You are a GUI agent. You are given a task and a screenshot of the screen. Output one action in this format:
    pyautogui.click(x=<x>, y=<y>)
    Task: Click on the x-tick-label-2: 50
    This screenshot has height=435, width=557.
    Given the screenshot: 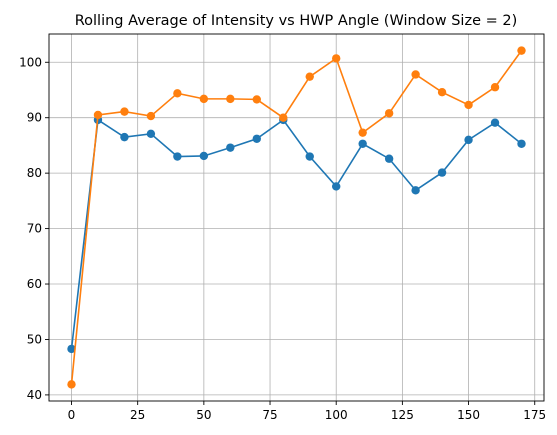 What is the action you would take?
    pyautogui.click(x=203, y=415)
    